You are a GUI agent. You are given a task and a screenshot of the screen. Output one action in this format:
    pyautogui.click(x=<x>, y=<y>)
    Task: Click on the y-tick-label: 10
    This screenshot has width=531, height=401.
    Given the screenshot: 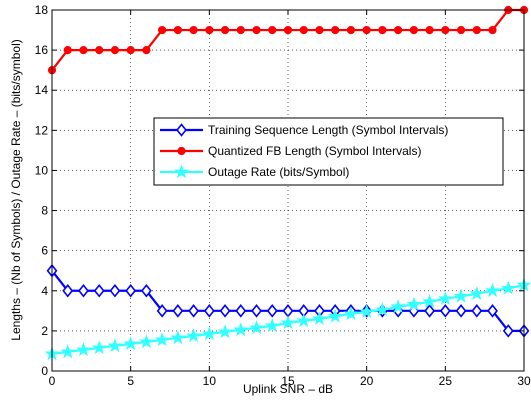 What is the action you would take?
    pyautogui.click(x=42, y=170)
    